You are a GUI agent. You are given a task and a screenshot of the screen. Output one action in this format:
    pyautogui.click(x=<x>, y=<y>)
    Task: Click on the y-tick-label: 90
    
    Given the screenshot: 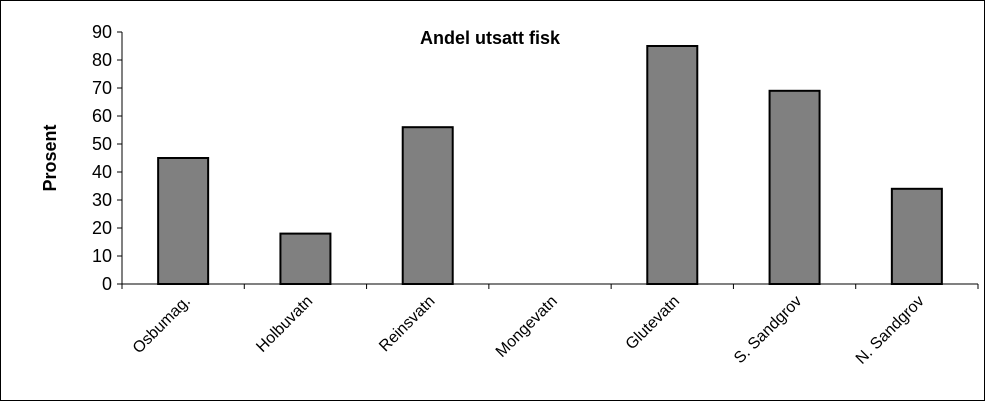 What is the action you would take?
    pyautogui.click(x=102, y=32)
    